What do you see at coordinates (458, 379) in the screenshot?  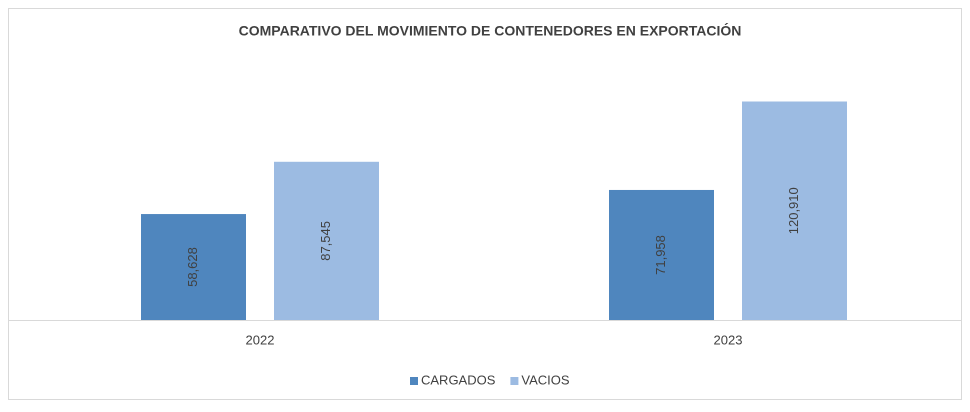 I see `legend-label: CARGADOS` at bounding box center [458, 379].